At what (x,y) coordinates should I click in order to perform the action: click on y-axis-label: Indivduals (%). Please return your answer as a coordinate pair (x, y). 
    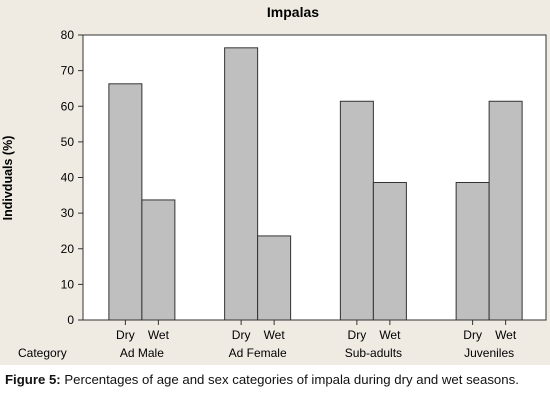
    Looking at the image, I should click on (8, 178).